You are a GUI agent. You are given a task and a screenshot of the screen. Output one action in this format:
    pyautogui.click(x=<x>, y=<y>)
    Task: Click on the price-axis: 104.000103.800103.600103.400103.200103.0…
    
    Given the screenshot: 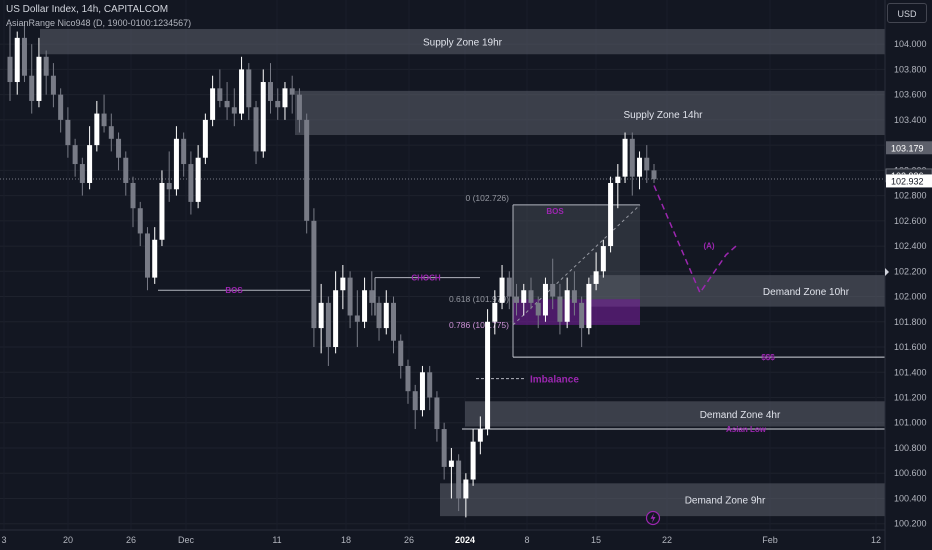 What is the action you would take?
    pyautogui.click(x=905, y=275)
    